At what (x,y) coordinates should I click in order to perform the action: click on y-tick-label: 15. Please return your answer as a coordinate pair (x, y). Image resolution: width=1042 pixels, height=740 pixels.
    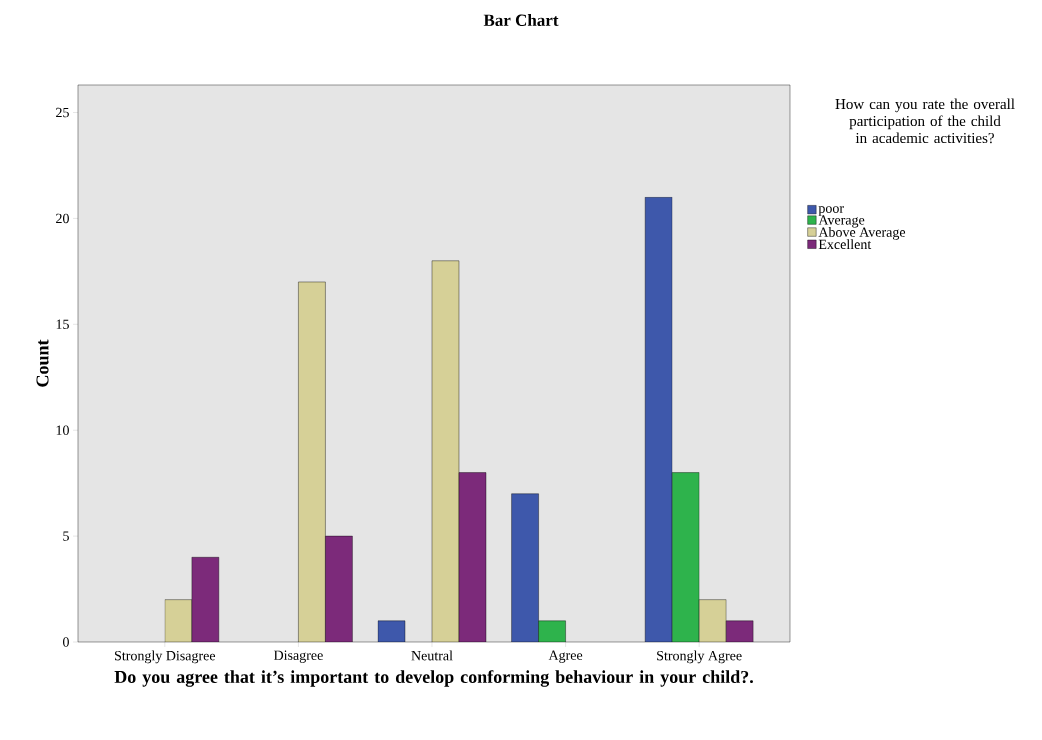
    Looking at the image, I should click on (62, 324).